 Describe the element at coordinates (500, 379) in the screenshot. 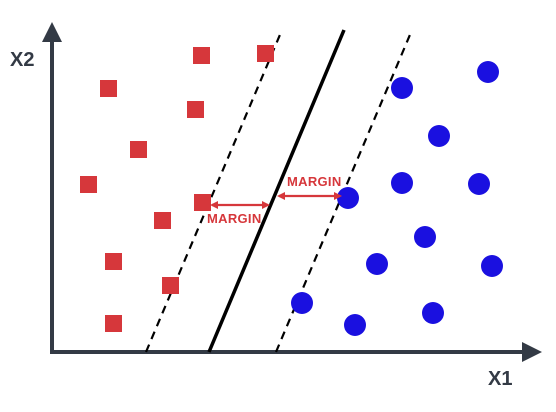

I see `x-axis-label: X1` at that location.